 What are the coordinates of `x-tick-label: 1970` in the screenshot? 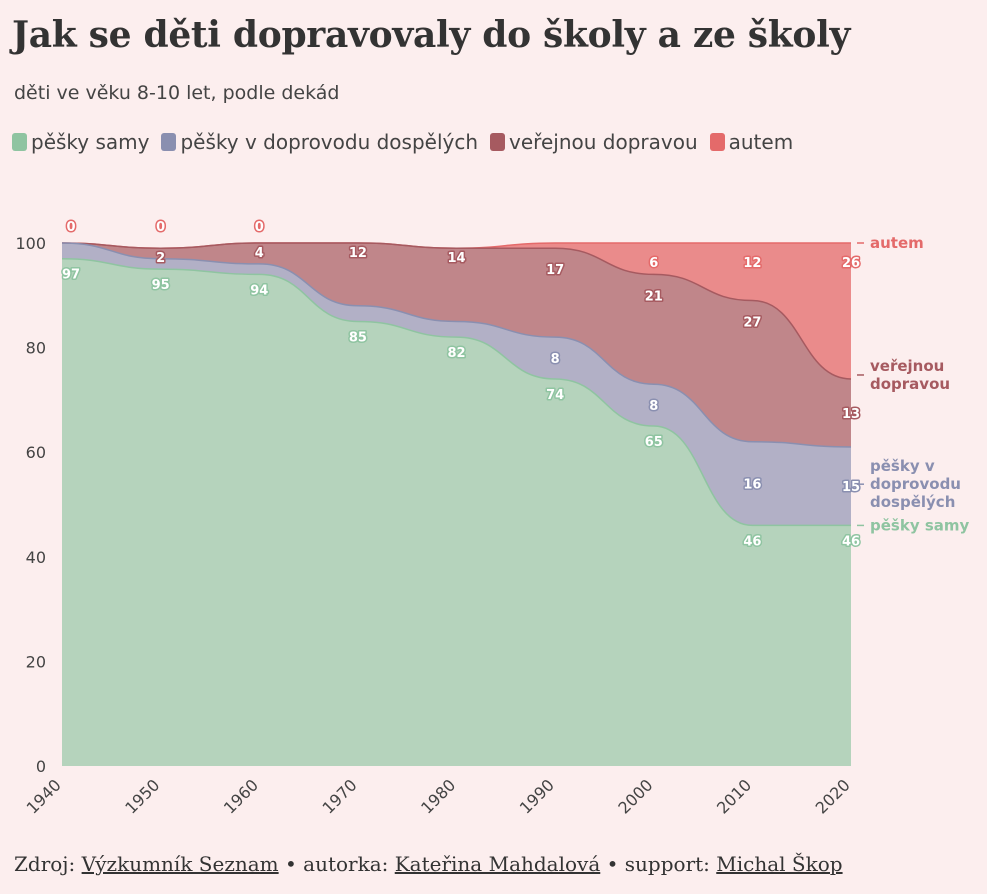 It's located at (339, 796).